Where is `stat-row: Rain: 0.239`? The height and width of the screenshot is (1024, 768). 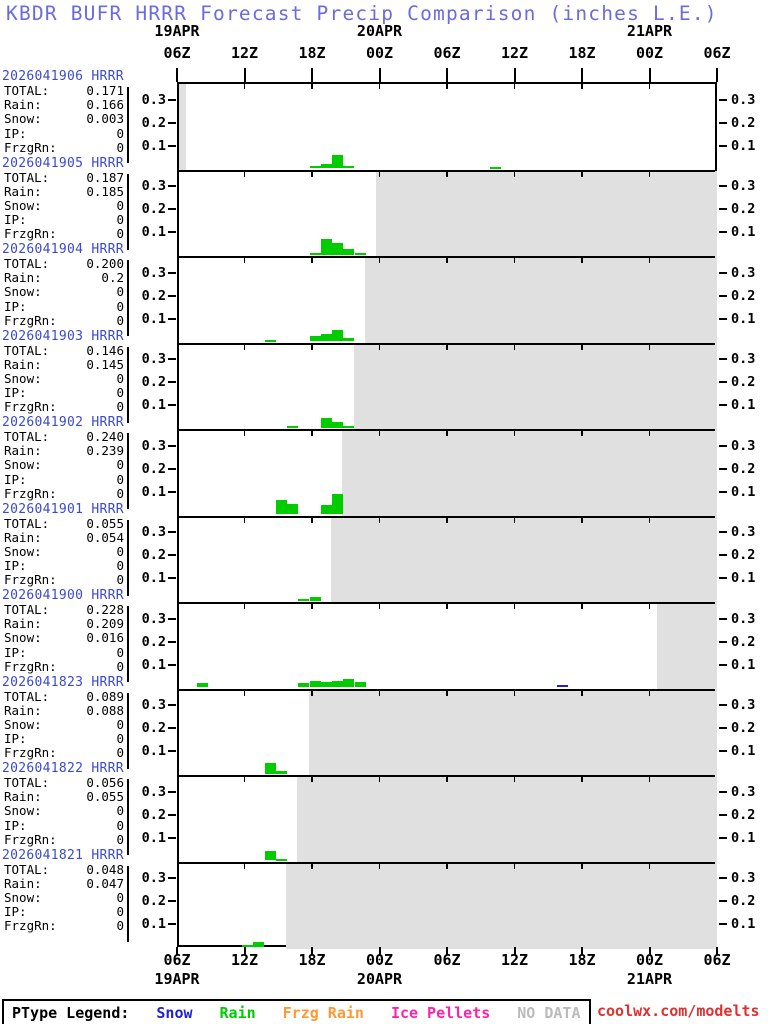 stat-row: Rain: 0.239 is located at coordinates (64, 451).